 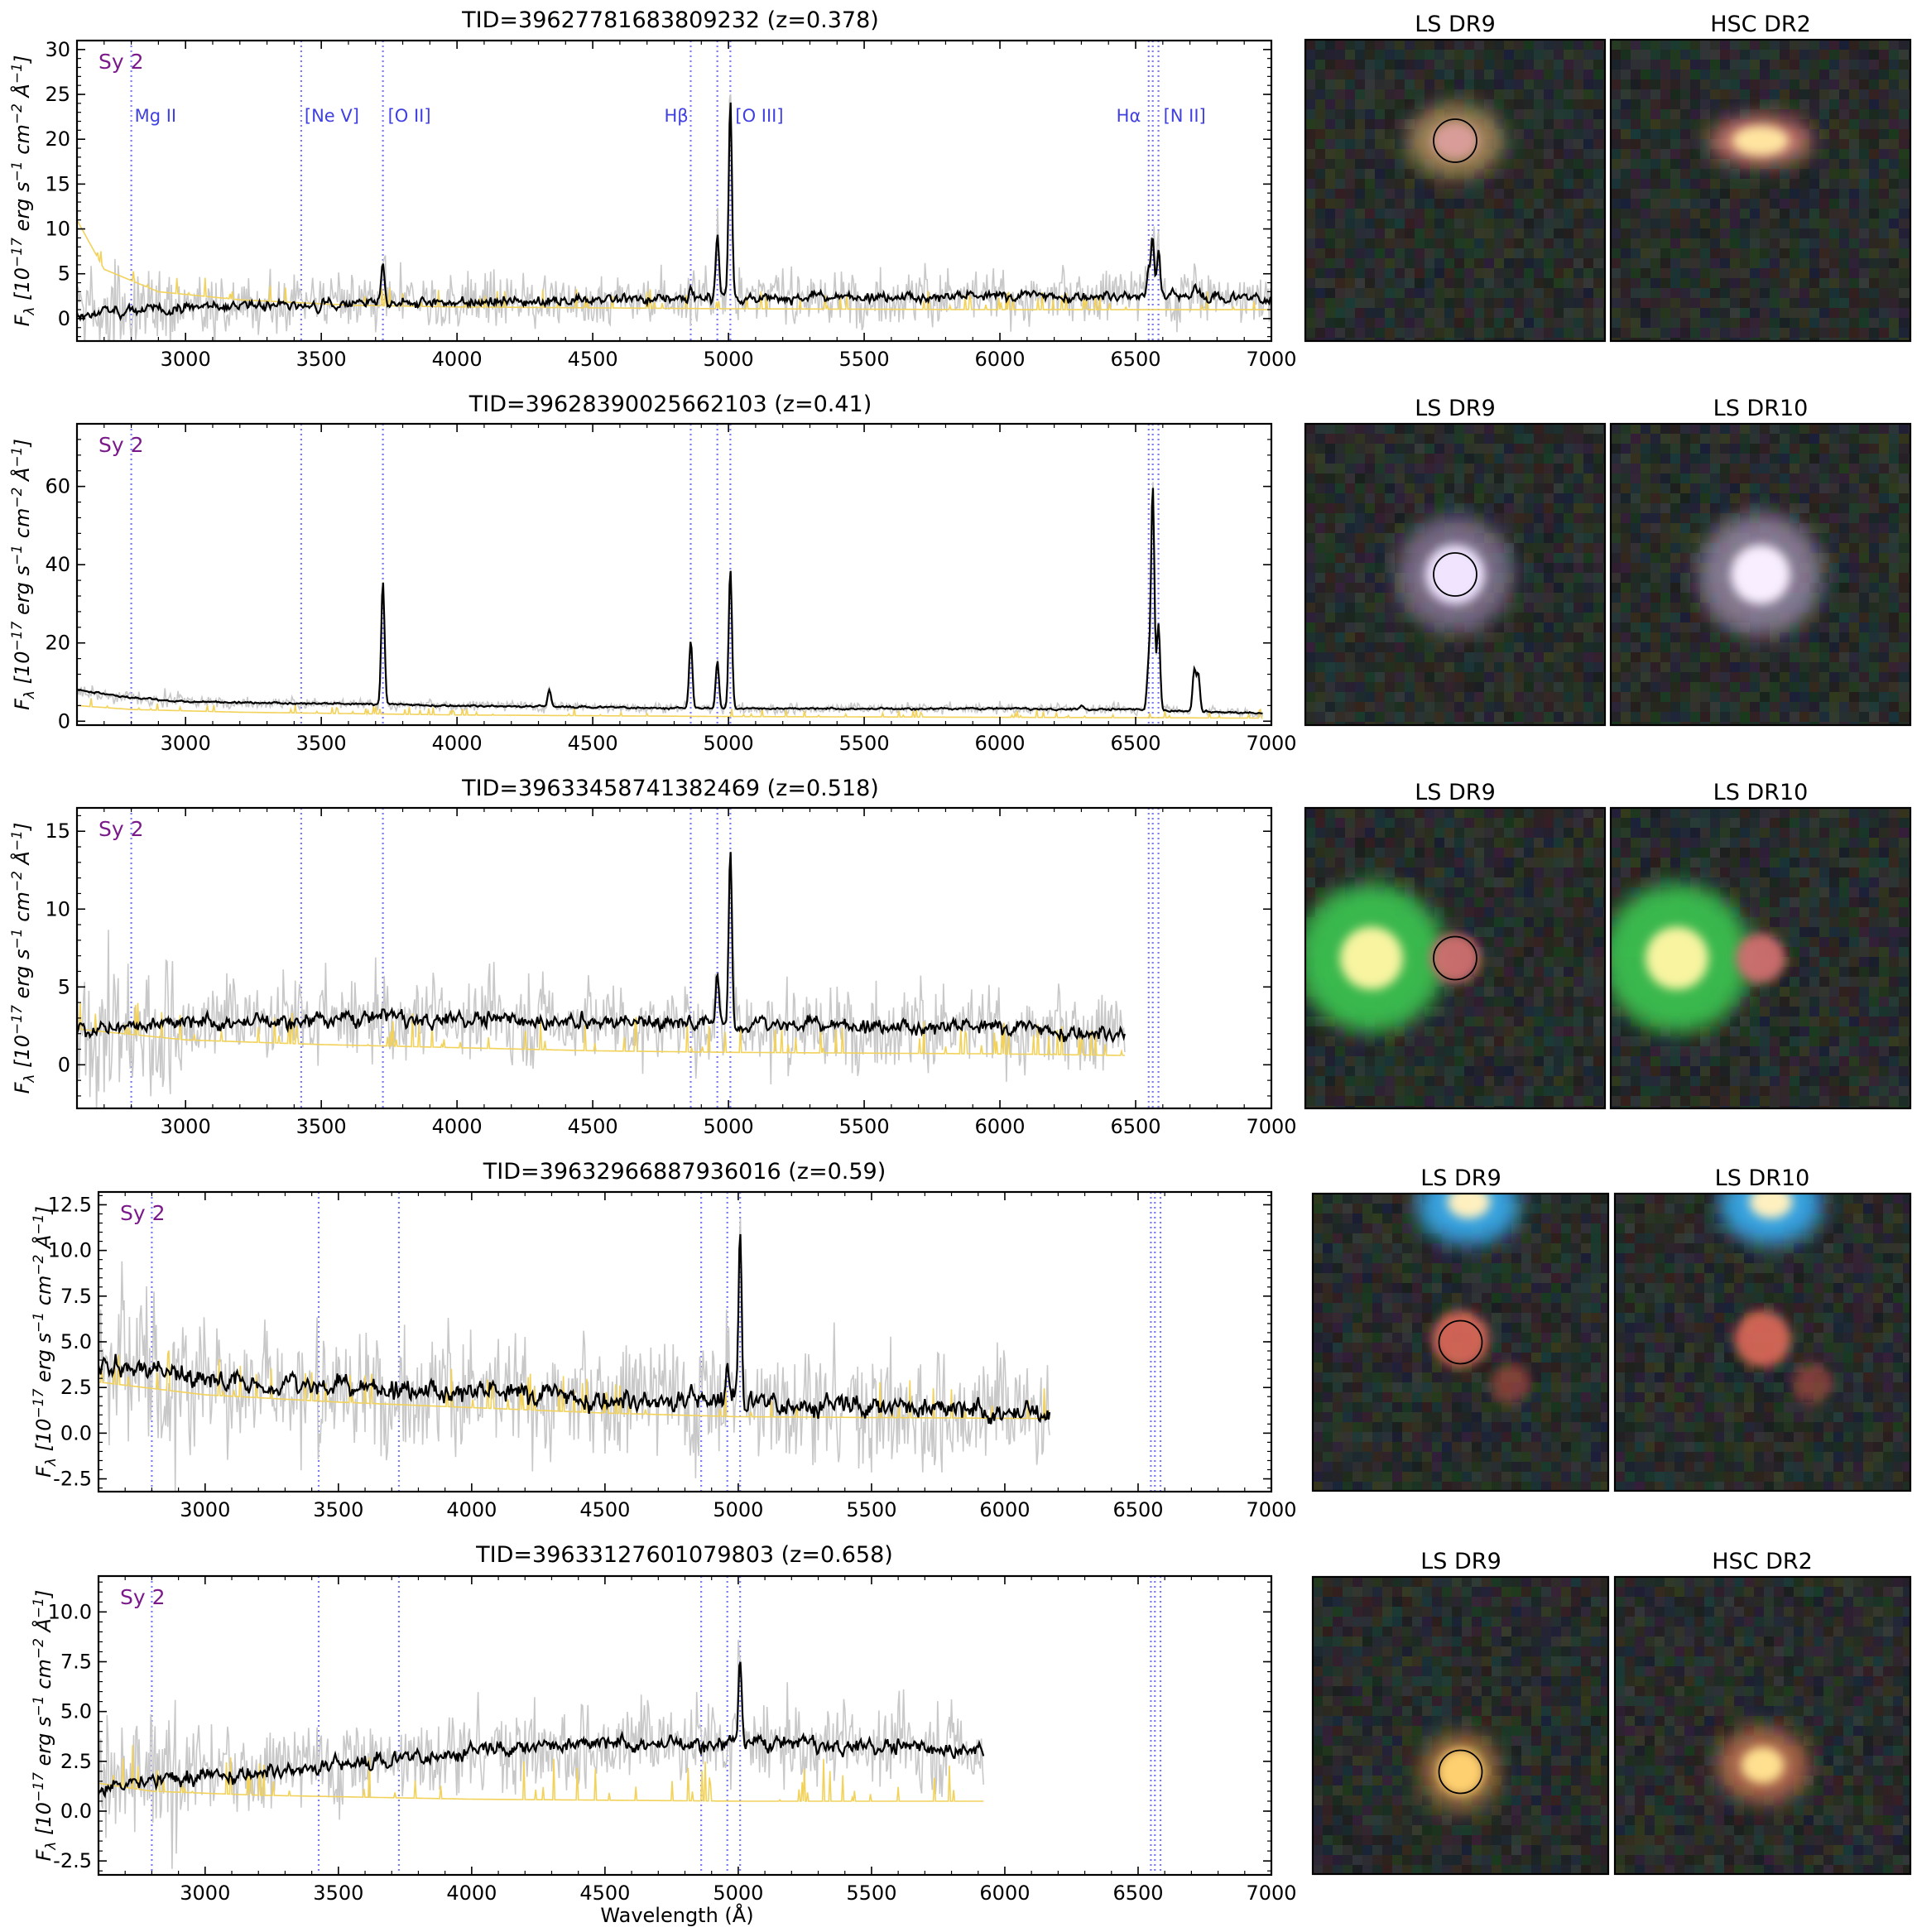 What do you see at coordinates (670, 20) in the screenshot?
I see `panel-title: TID=39627781683809232 (z=0.378)` at bounding box center [670, 20].